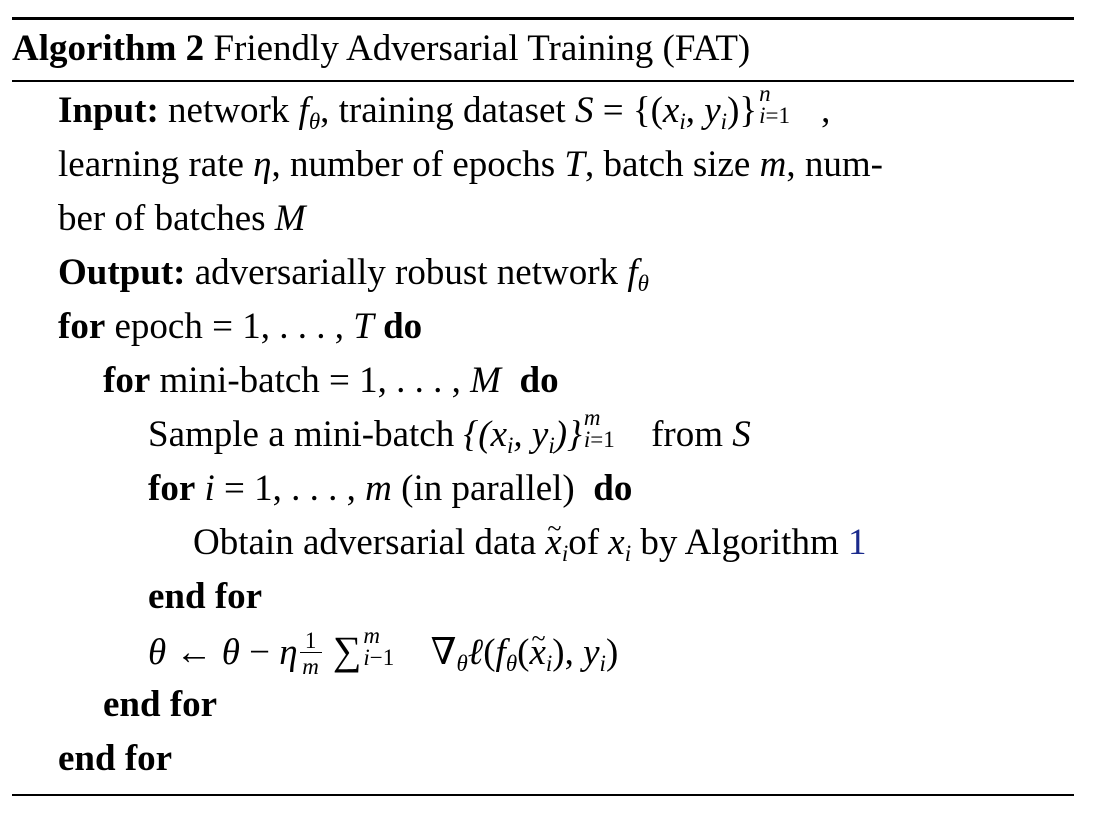 The width and height of the screenshot is (1098, 815). What do you see at coordinates (482, 48) in the screenshot?
I see `algorithm-name: Friendly Adversarial Training (FAT)` at bounding box center [482, 48].